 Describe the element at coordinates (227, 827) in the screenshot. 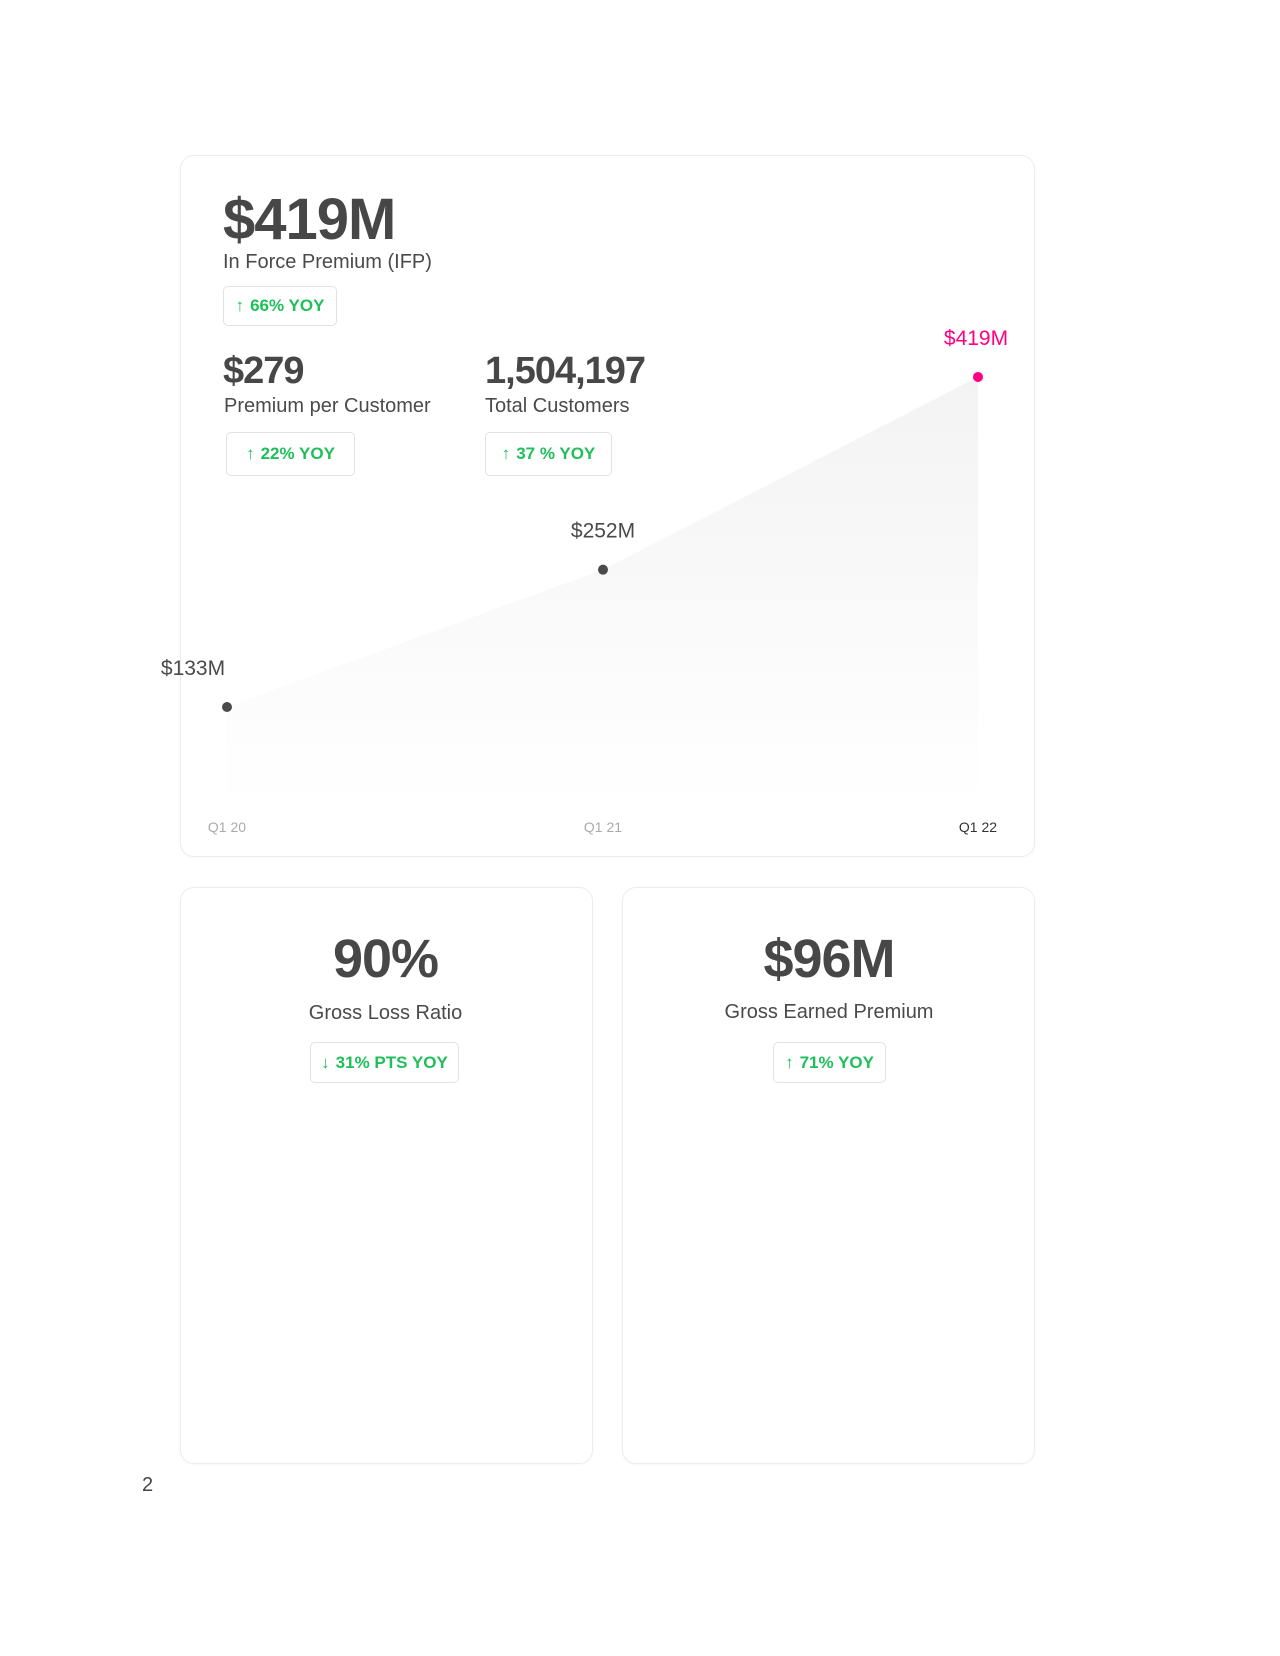

I see `x-tick-label: Q1 20` at that location.